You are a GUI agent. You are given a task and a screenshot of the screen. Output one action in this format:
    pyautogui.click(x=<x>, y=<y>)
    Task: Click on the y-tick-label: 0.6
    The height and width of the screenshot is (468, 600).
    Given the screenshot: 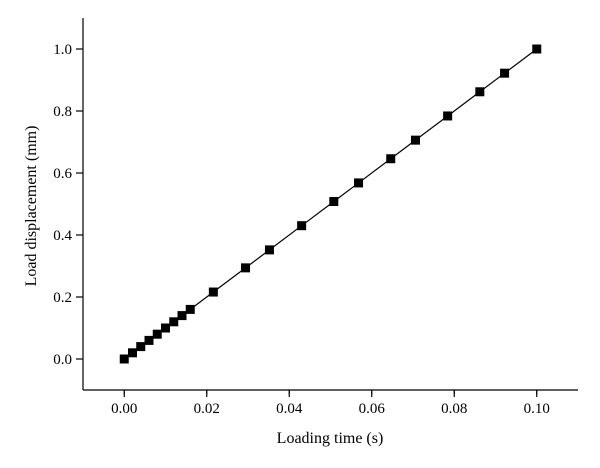 What is the action you would take?
    pyautogui.click(x=62, y=174)
    